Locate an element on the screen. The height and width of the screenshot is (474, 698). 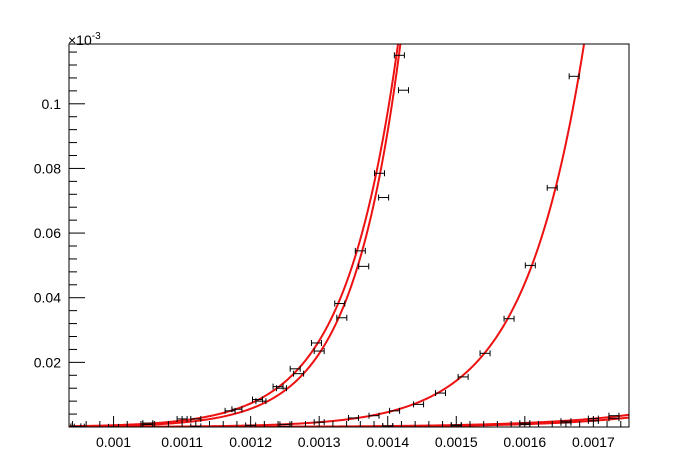
y-tick-label: 0.08 is located at coordinates (47, 168).